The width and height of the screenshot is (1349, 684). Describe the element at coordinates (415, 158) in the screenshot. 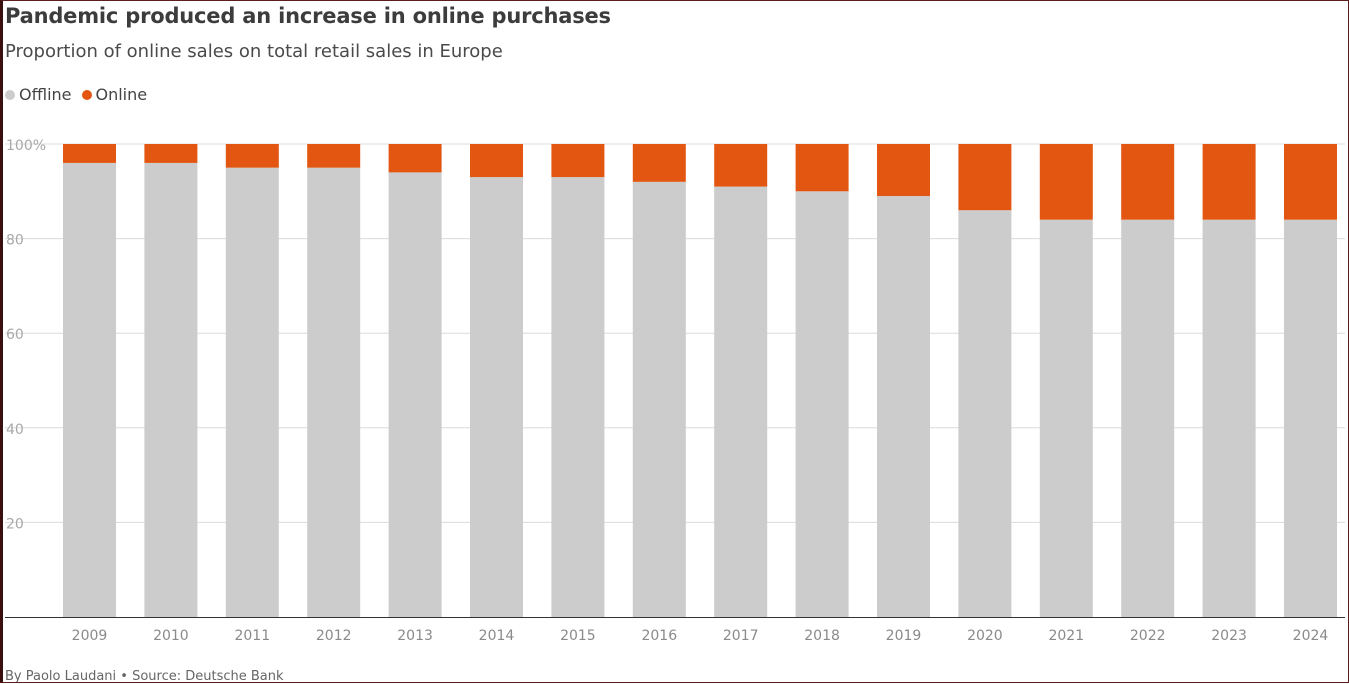

I see `bar-online-2013` at that location.